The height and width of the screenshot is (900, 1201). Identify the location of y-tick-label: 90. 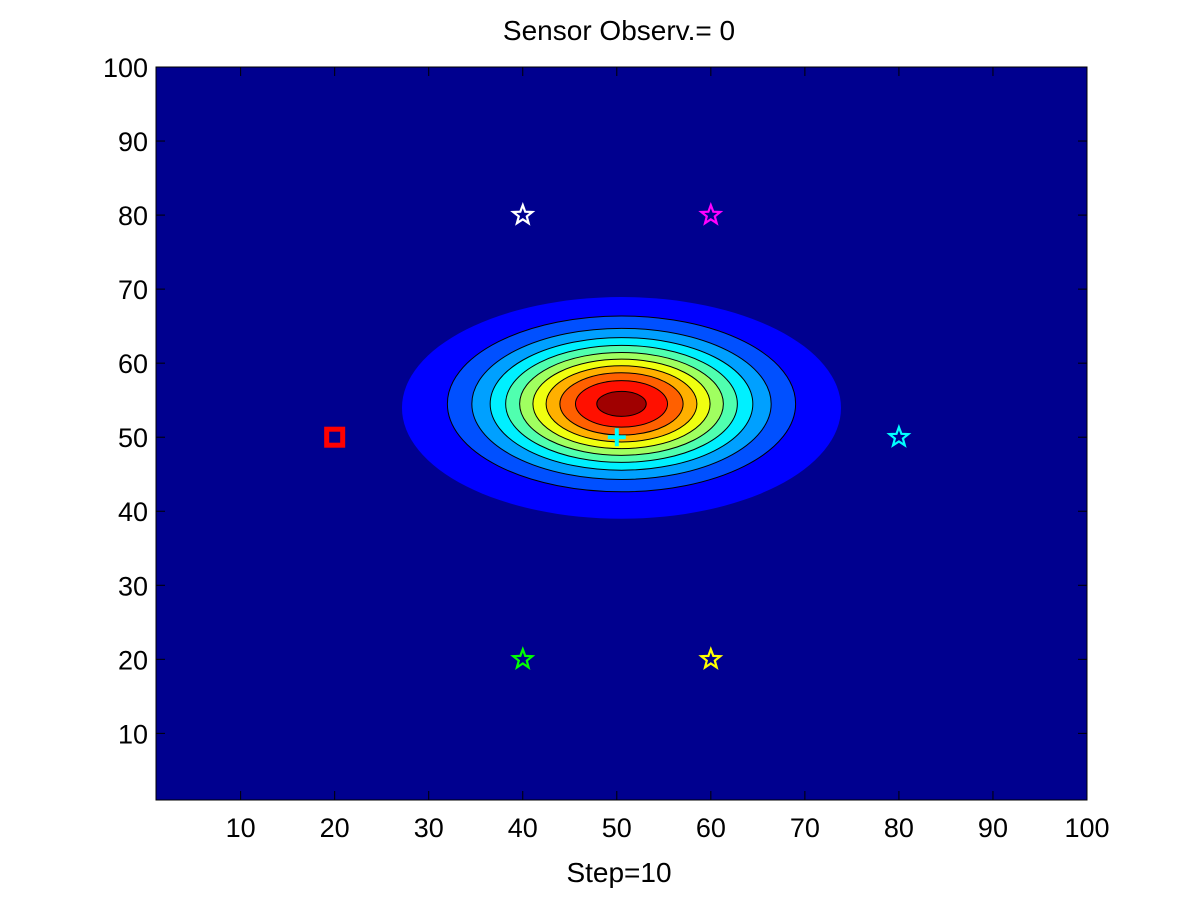
(133, 142).